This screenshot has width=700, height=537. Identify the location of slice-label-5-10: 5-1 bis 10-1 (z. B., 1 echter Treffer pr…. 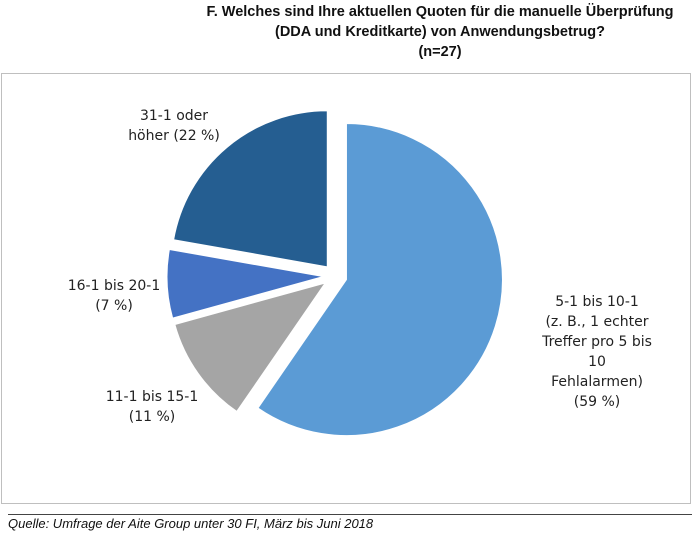
(597, 352).